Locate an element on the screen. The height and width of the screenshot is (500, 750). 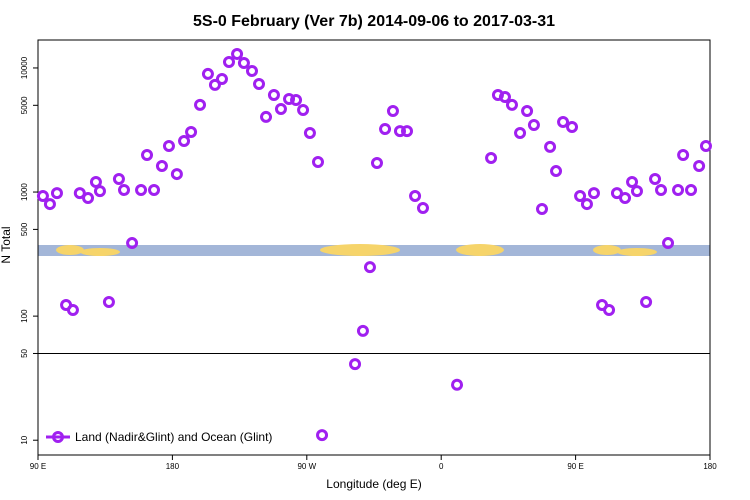
x-axis-label: Longitude (deg E) is located at coordinates (373, 484).